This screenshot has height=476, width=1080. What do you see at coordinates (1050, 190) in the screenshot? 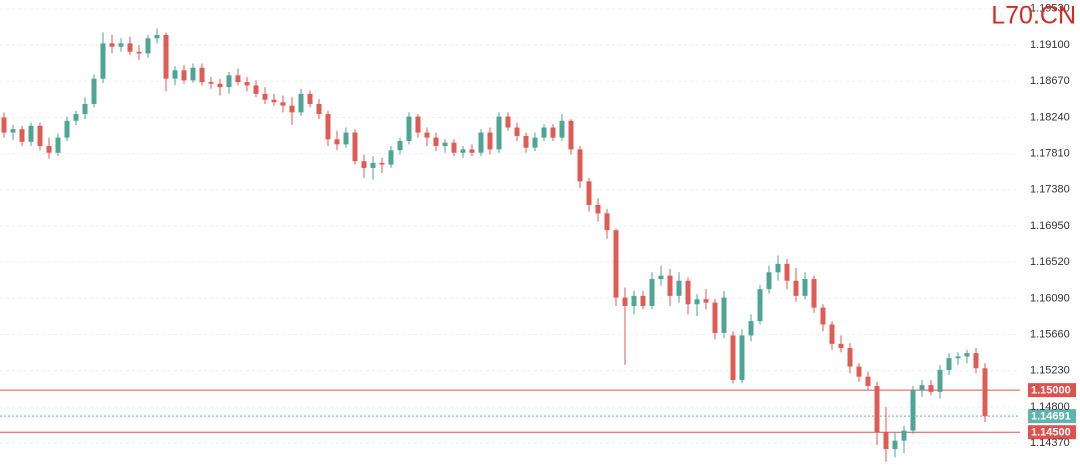
I see `y-tick-label: 1.17380` at bounding box center [1050, 190].